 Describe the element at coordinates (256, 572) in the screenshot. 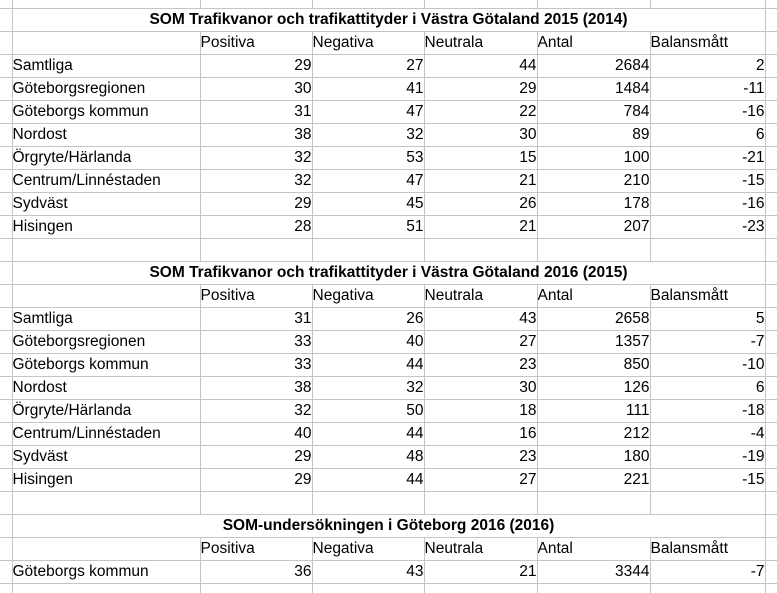

I see `value-cell: 36` at that location.